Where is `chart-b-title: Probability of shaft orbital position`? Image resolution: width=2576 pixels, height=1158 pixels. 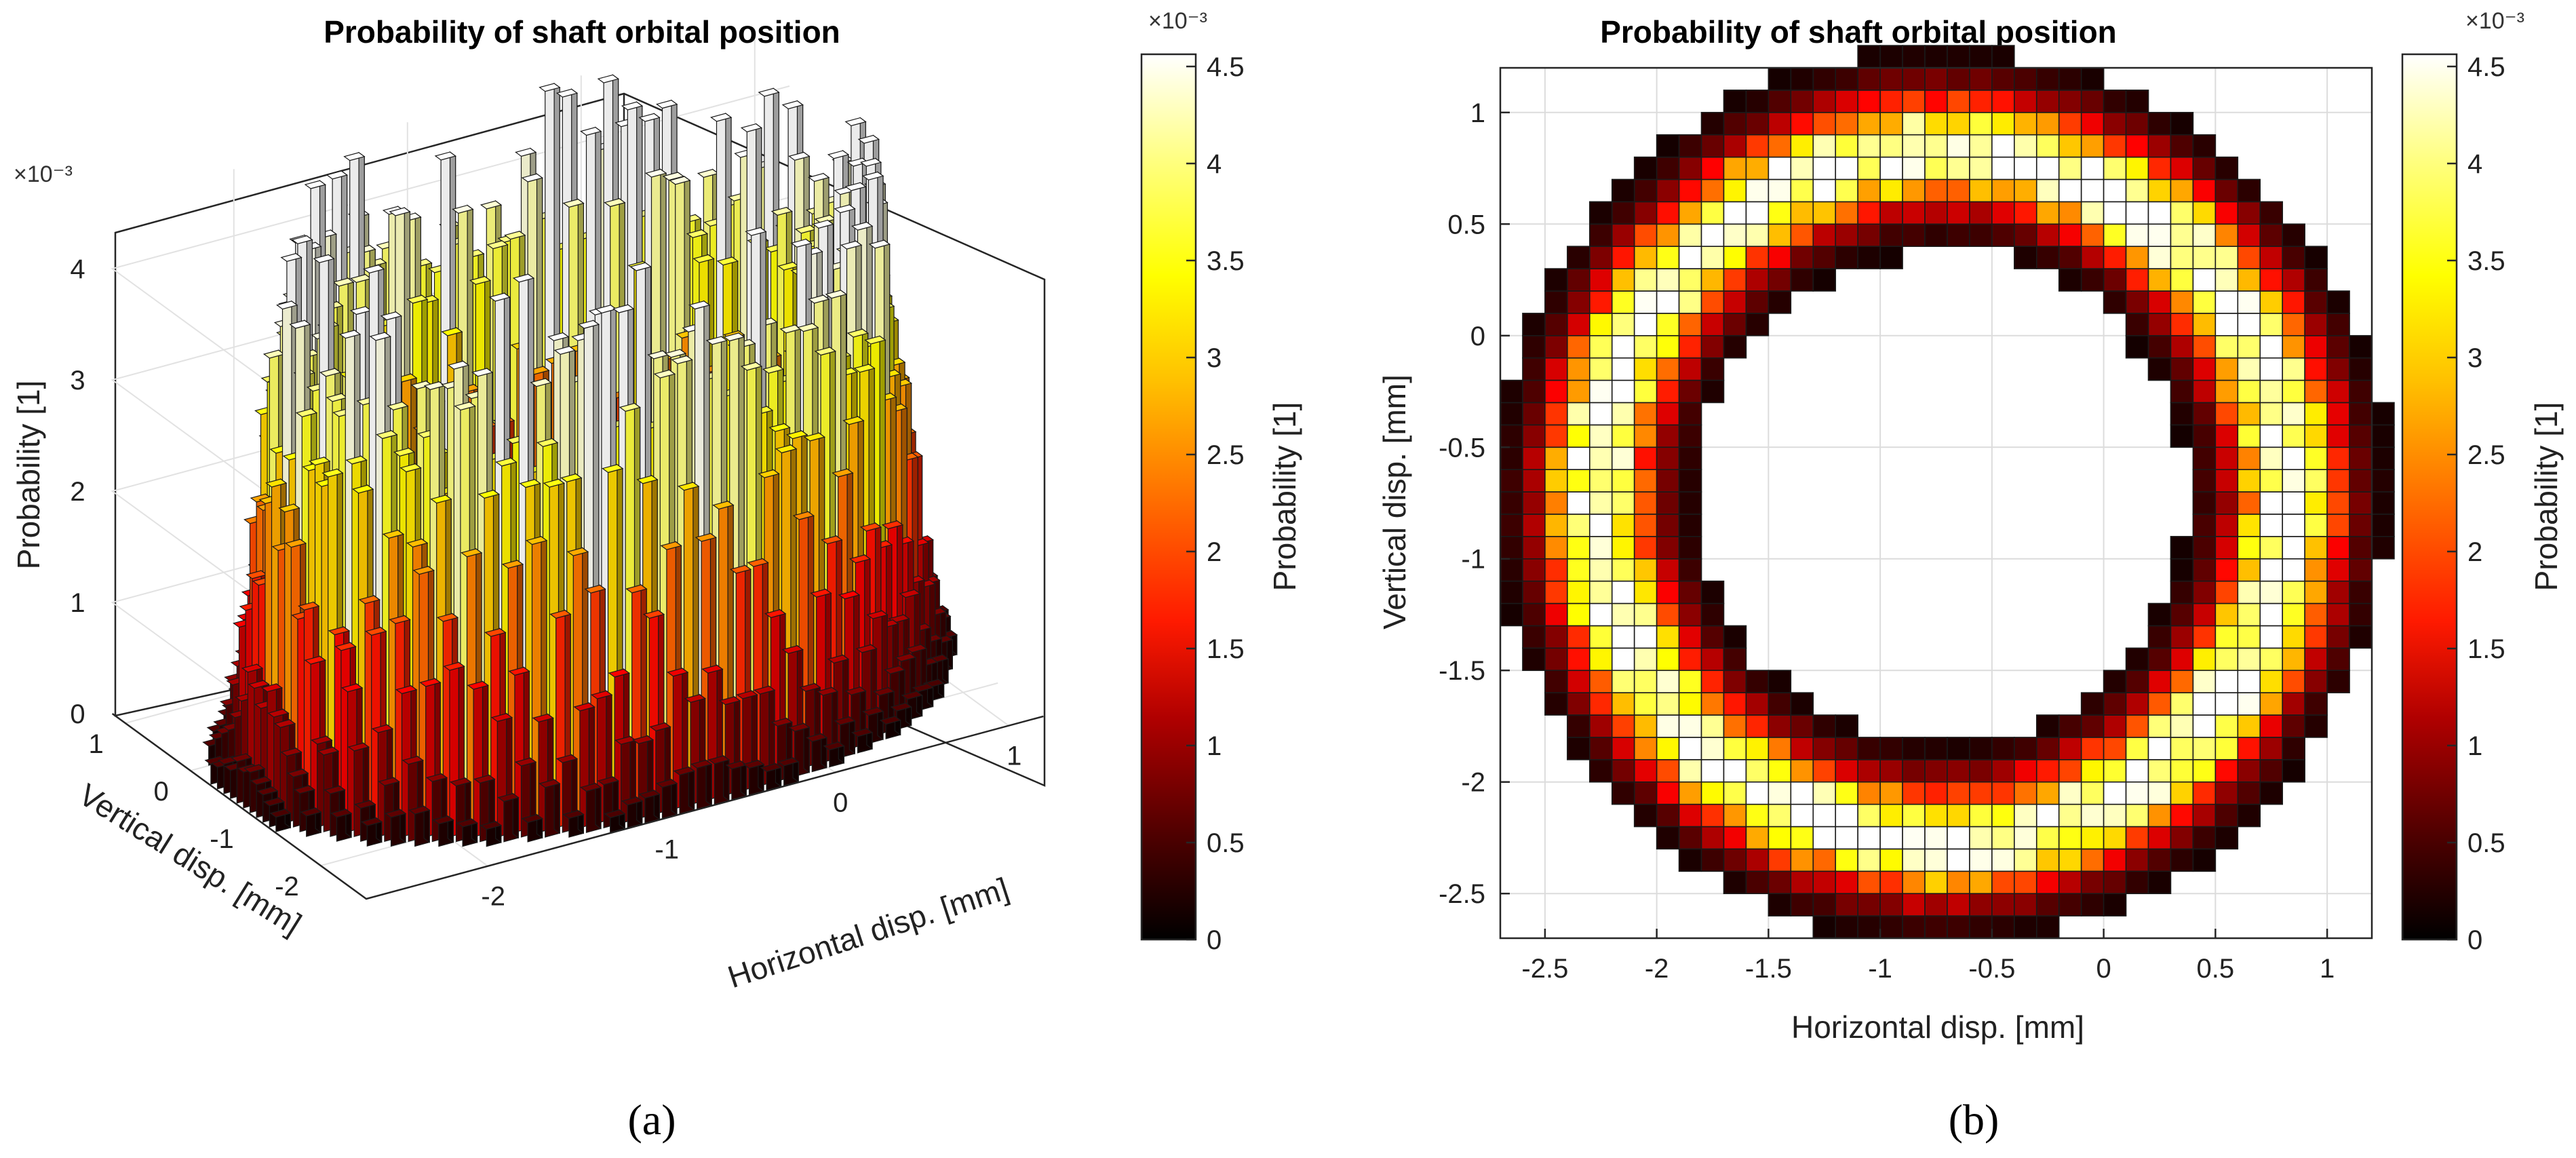 chart-b-title: Probability of shaft orbital position is located at coordinates (1858, 32).